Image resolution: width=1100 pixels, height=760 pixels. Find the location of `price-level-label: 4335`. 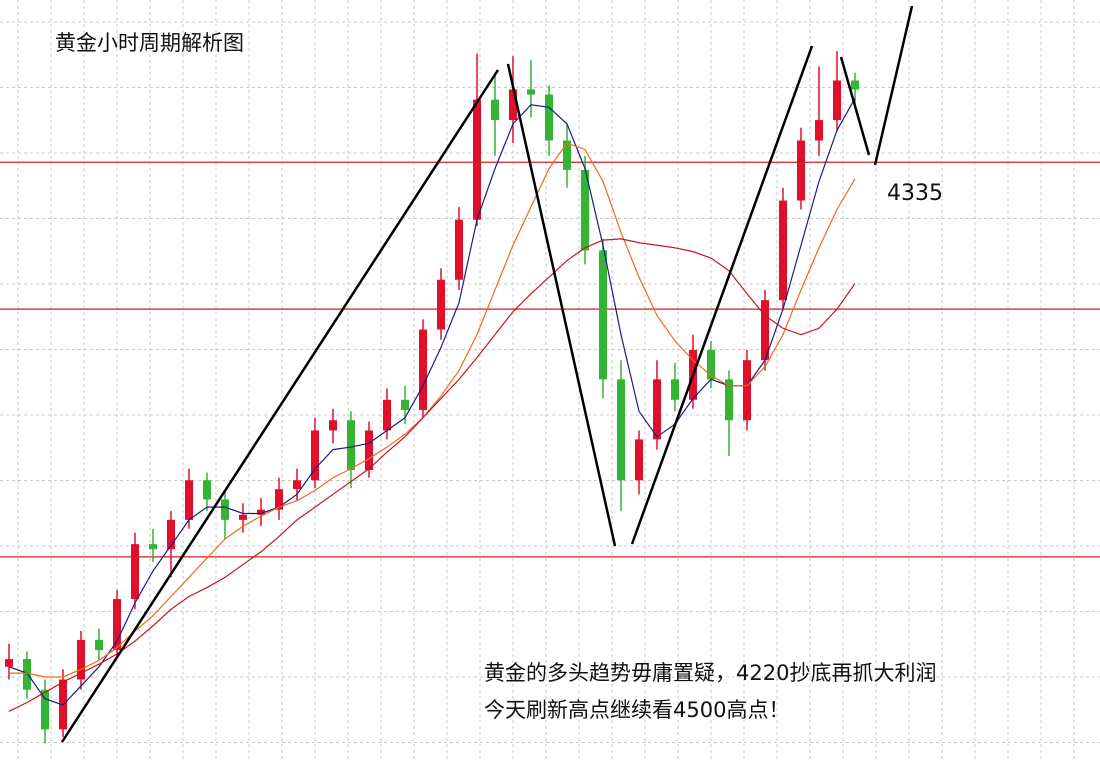

price-level-label: 4335 is located at coordinates (915, 193).